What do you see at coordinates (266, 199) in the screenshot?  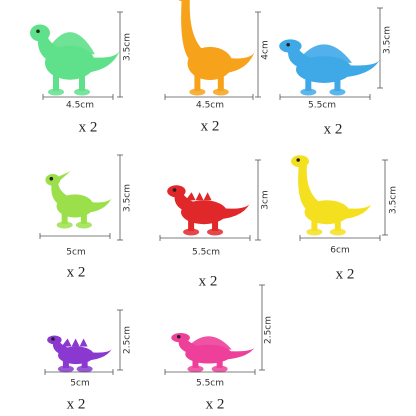 I see `height-label: 3cm` at bounding box center [266, 199].